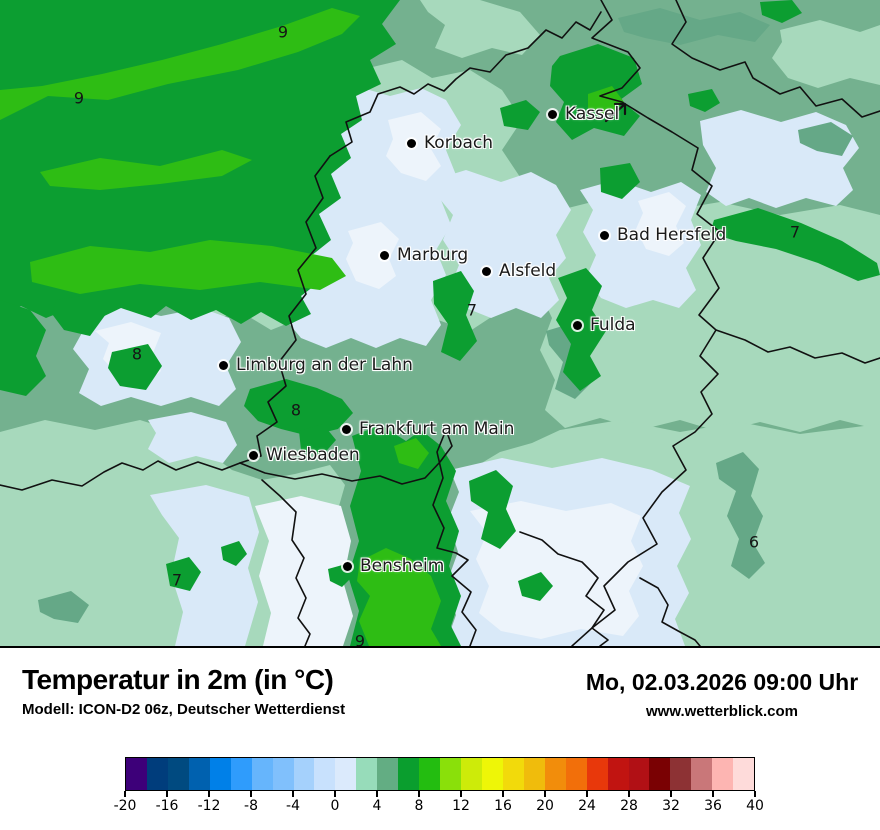 The width and height of the screenshot is (880, 830). What do you see at coordinates (528, 271) in the screenshot?
I see `city-label: Alsfeld` at bounding box center [528, 271].